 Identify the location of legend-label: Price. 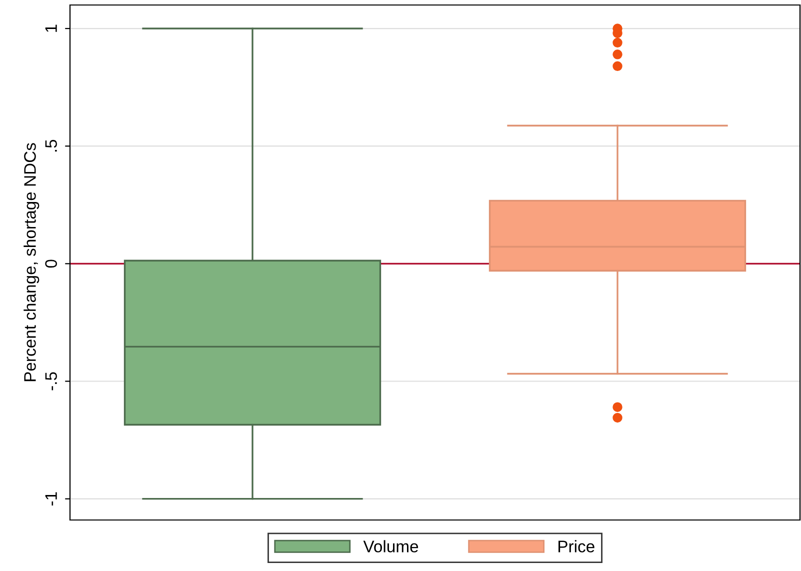
(576, 546).